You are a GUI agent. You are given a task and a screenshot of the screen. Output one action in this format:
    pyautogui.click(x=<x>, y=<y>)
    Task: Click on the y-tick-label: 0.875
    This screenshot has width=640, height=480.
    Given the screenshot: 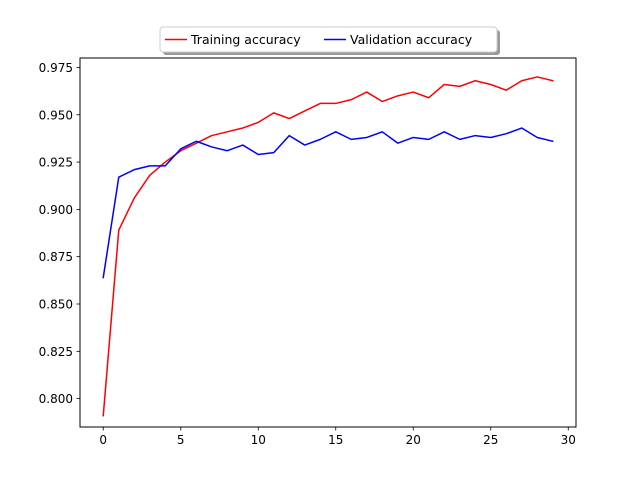 What is the action you would take?
    pyautogui.click(x=56, y=257)
    